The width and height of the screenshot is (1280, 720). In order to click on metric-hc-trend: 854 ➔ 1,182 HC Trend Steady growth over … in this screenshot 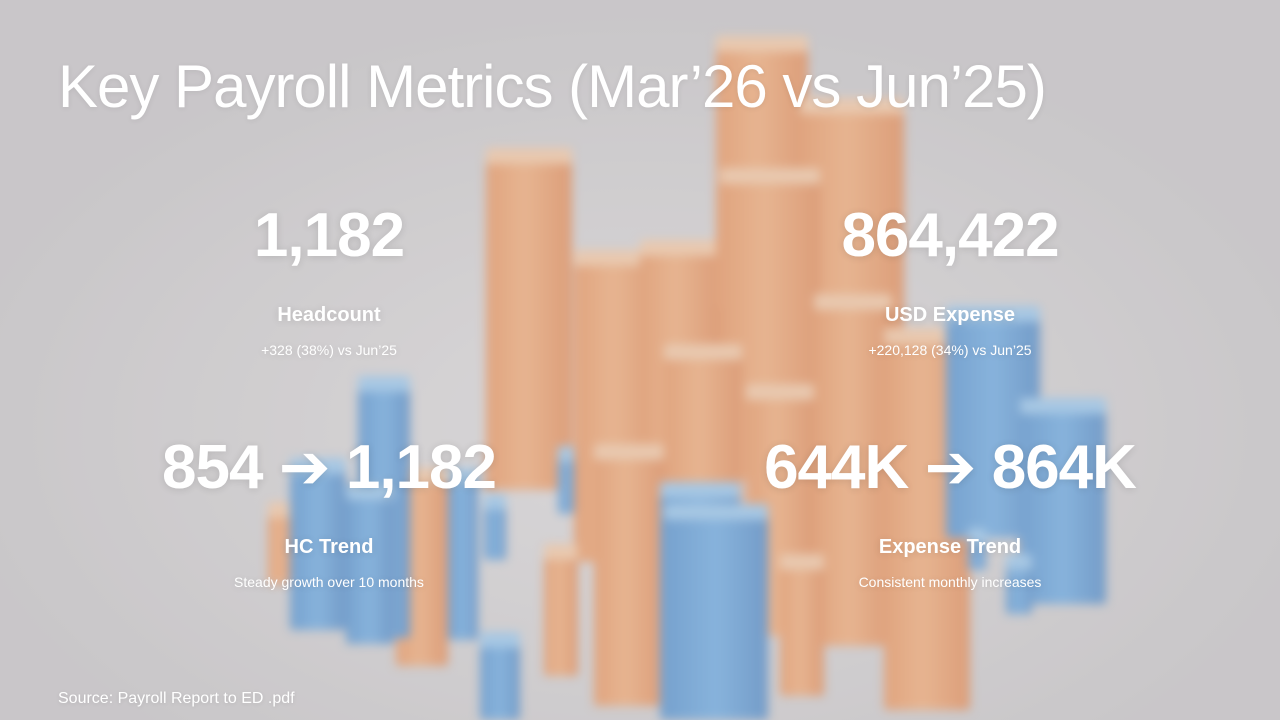, I will do `click(329, 512)`.